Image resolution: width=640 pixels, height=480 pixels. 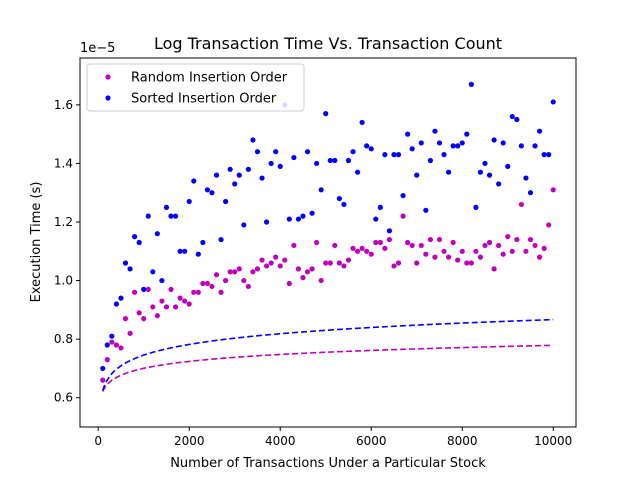 I want to click on trend-line-sorted, so click(x=327, y=354).